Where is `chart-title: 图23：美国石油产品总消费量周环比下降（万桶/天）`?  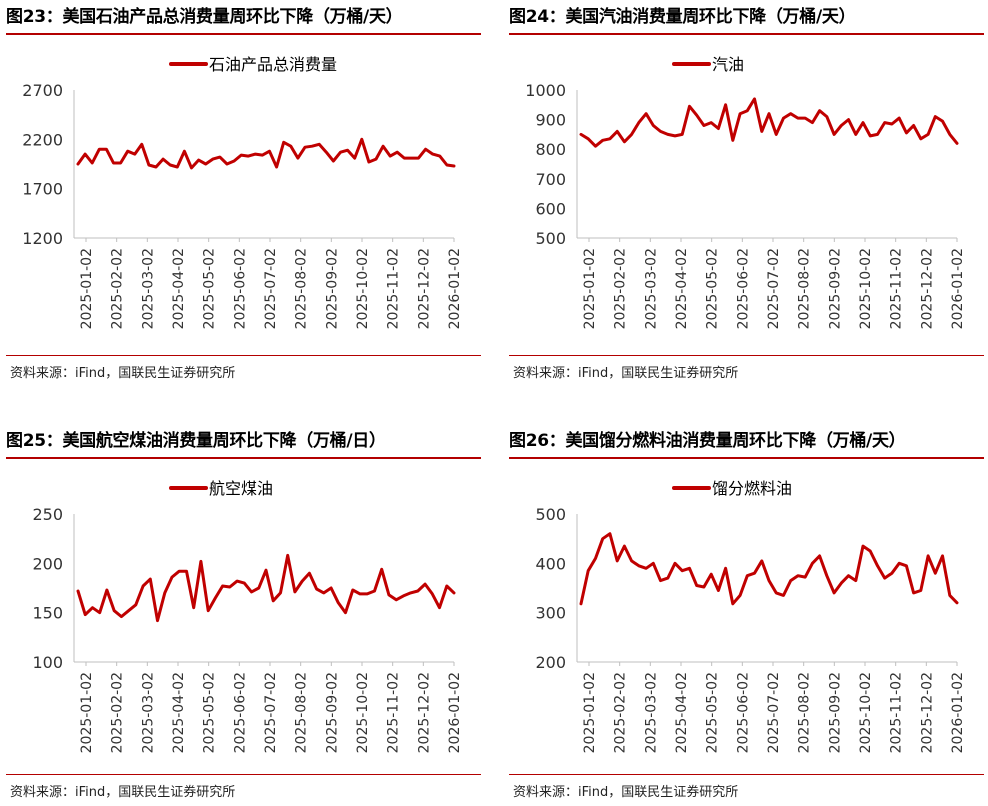
chart-title: 图23：美国石油产品总消费量周环比下降（万桶/天） is located at coordinates (204, 17).